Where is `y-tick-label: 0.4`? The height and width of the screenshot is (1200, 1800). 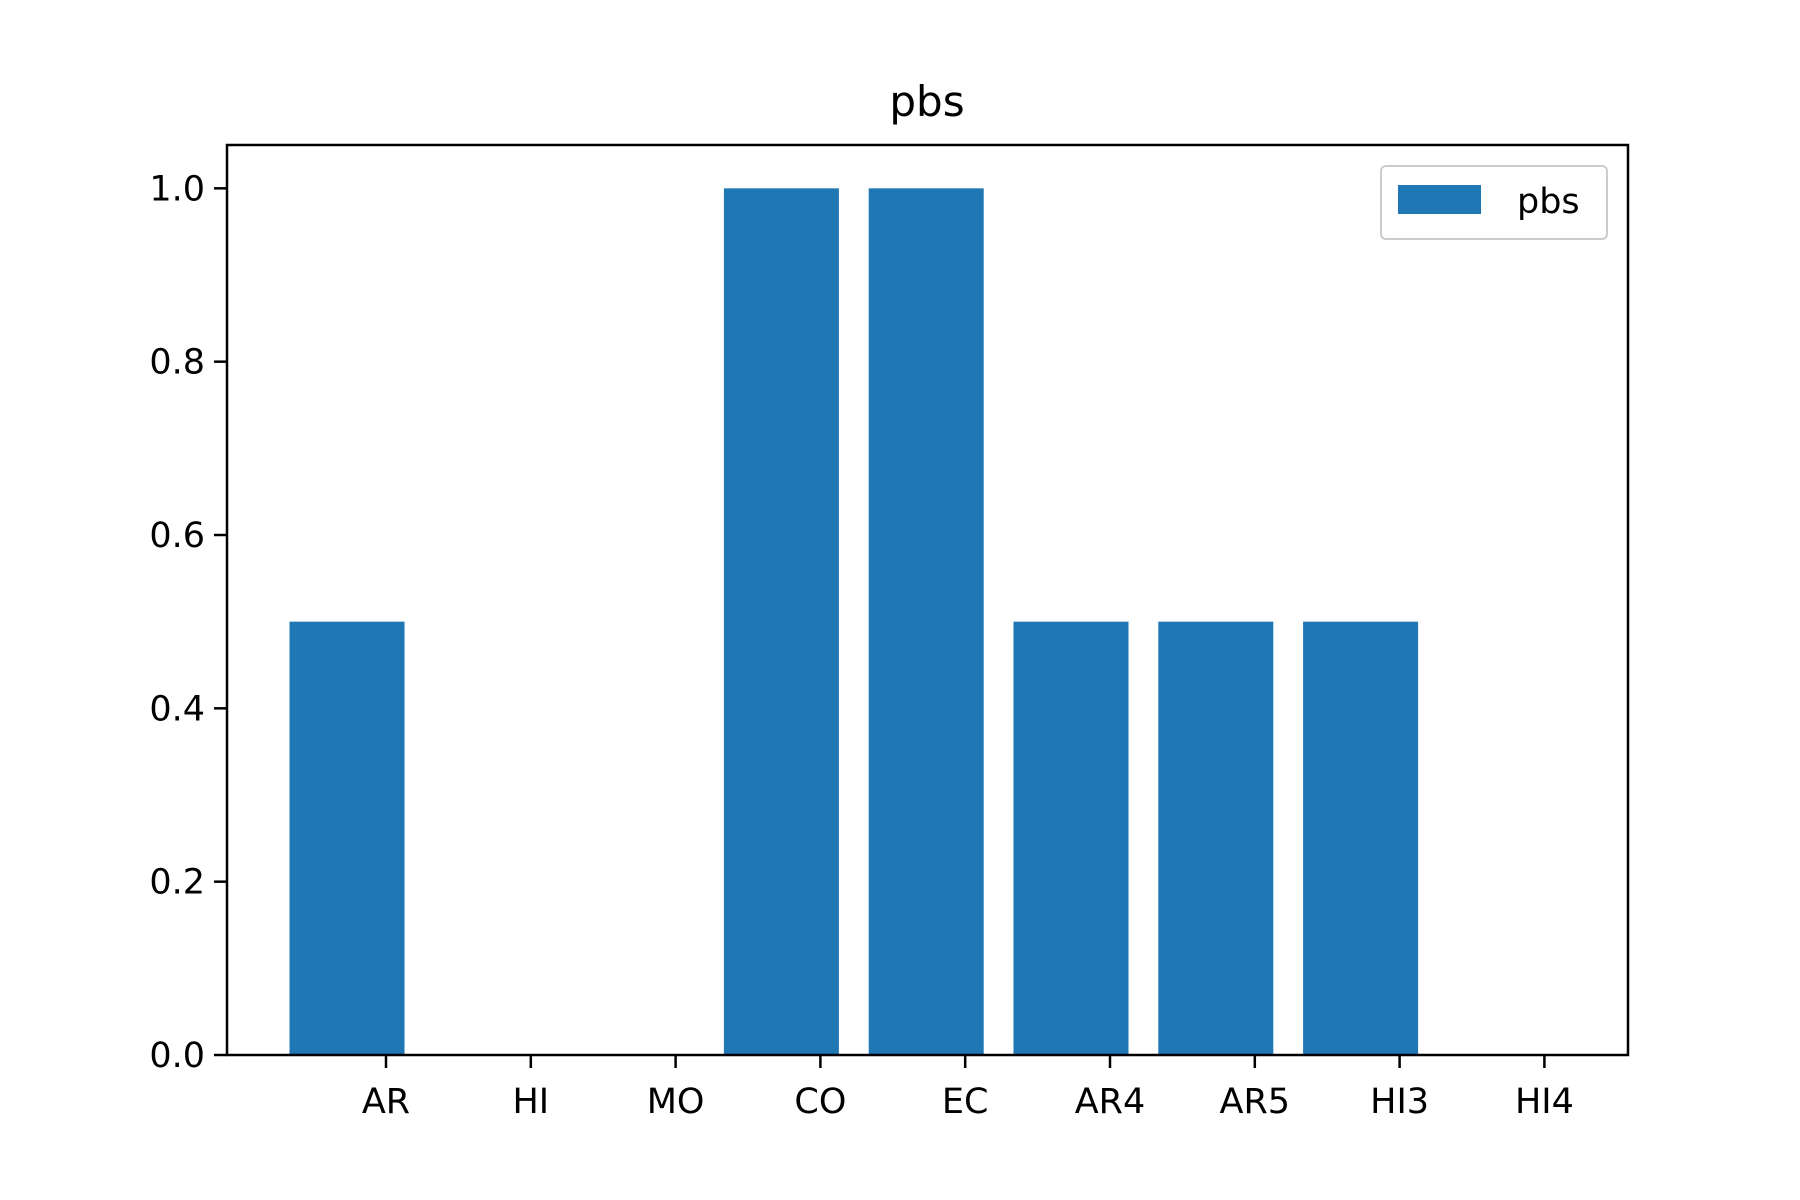 y-tick-label: 0.4 is located at coordinates (177, 709).